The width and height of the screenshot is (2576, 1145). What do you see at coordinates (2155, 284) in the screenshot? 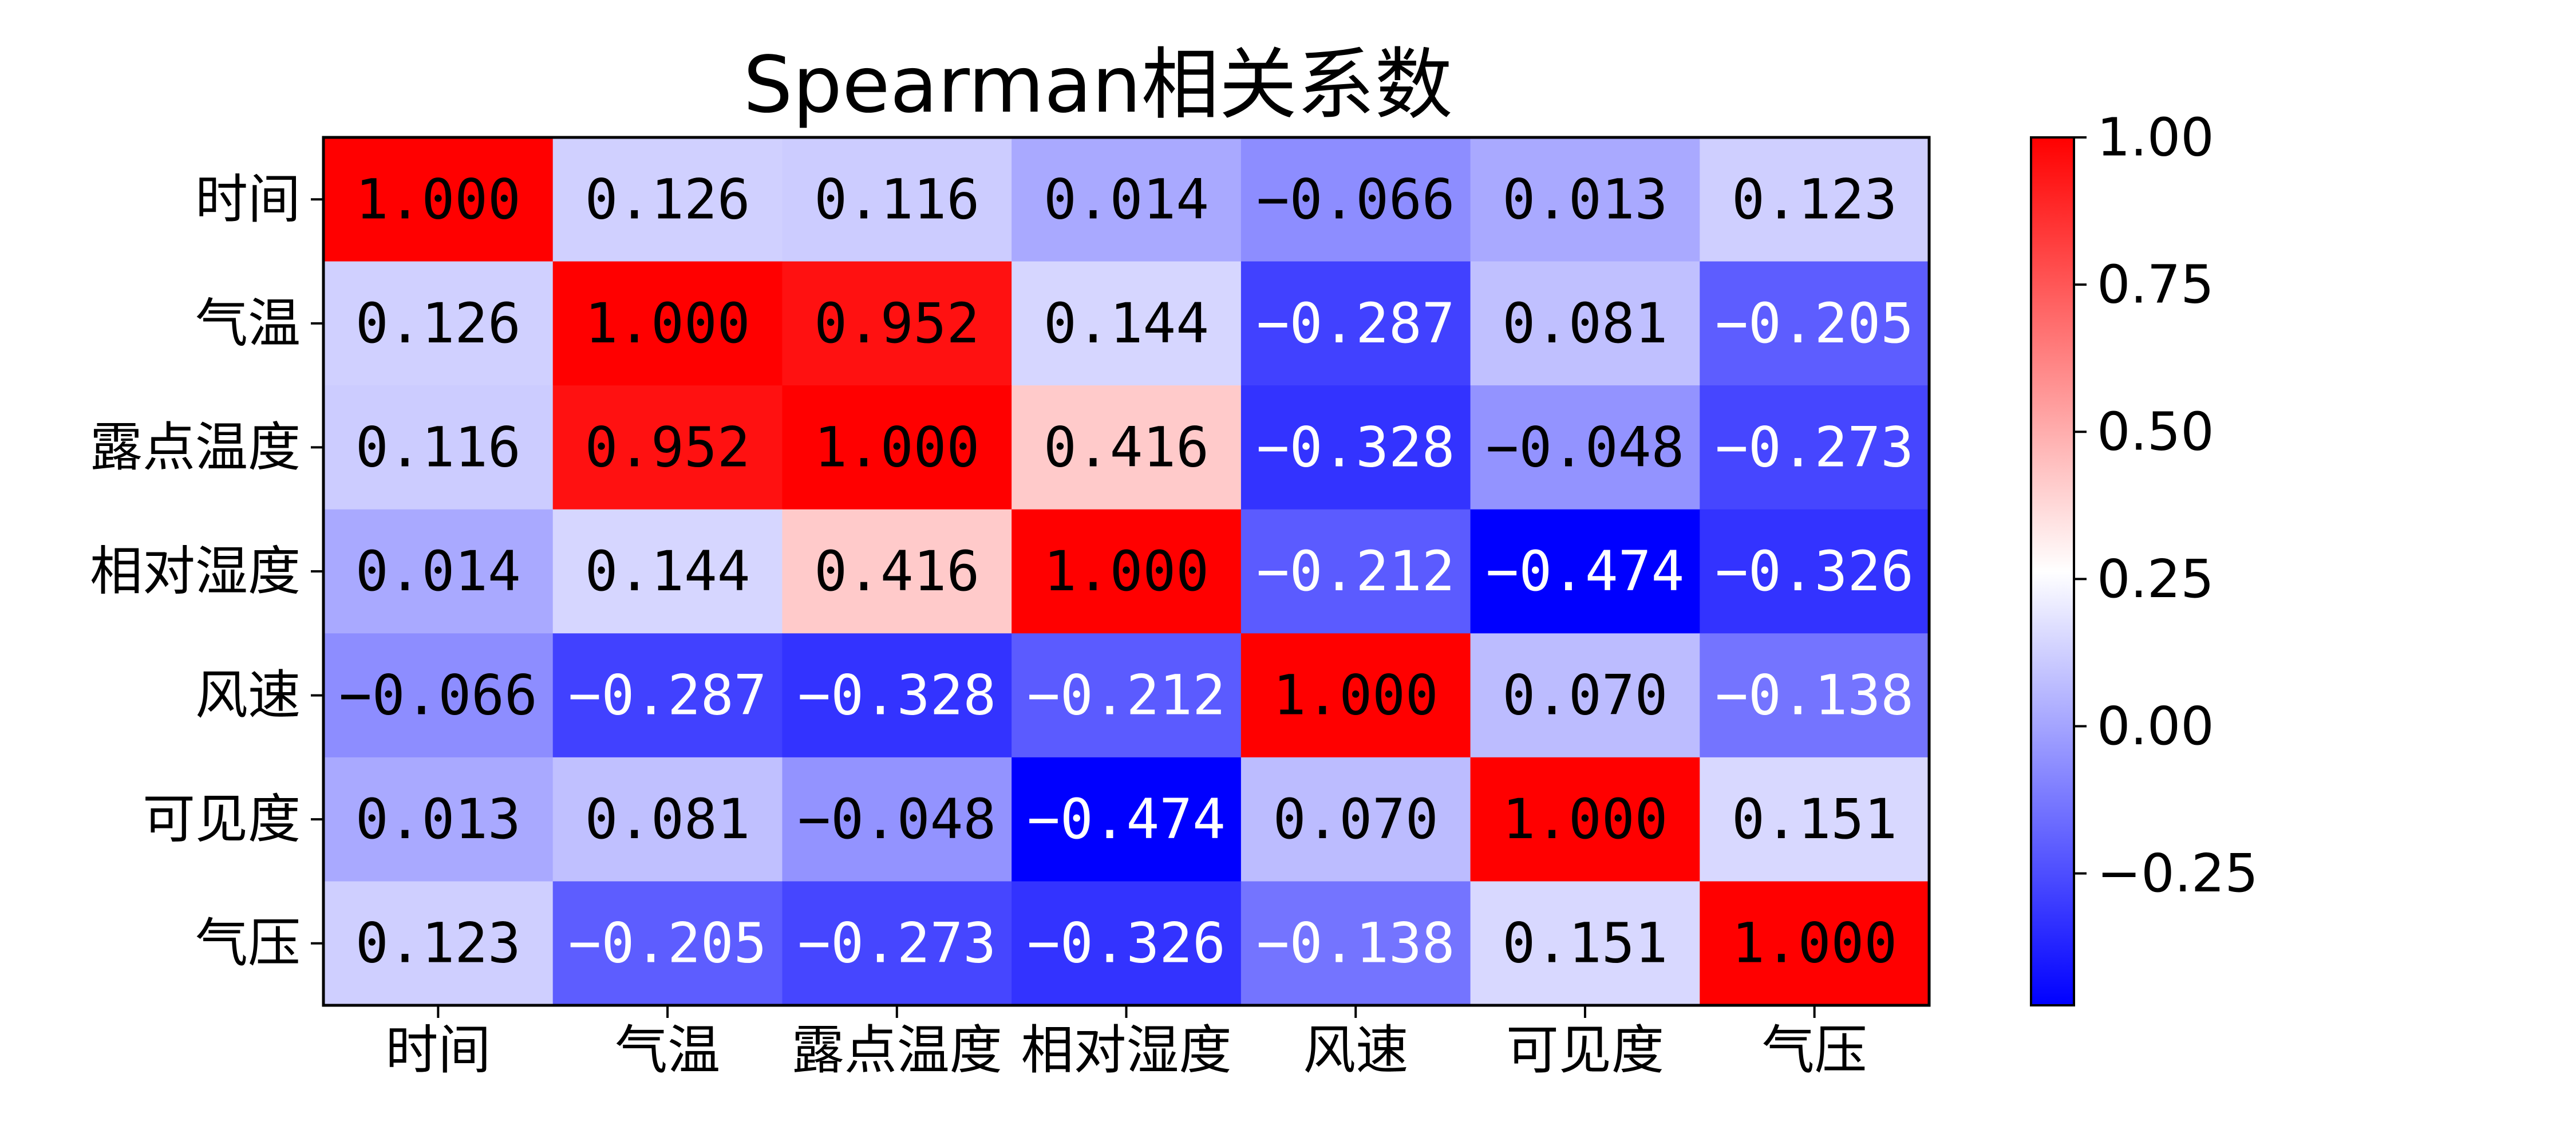
I see `colorbar-tick-label: 0.75` at bounding box center [2155, 284].